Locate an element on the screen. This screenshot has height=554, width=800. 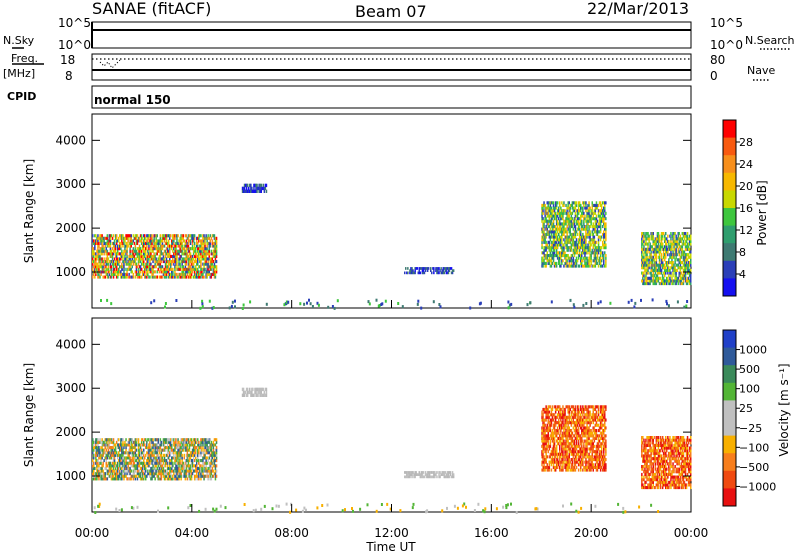
cpid-panel: CPID normal 150 is located at coordinates (349, 97).